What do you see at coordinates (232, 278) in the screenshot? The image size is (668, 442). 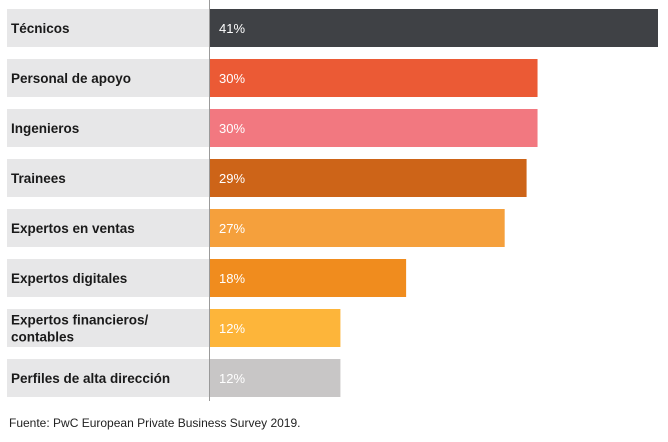 I see `value-label: 18%` at bounding box center [232, 278].